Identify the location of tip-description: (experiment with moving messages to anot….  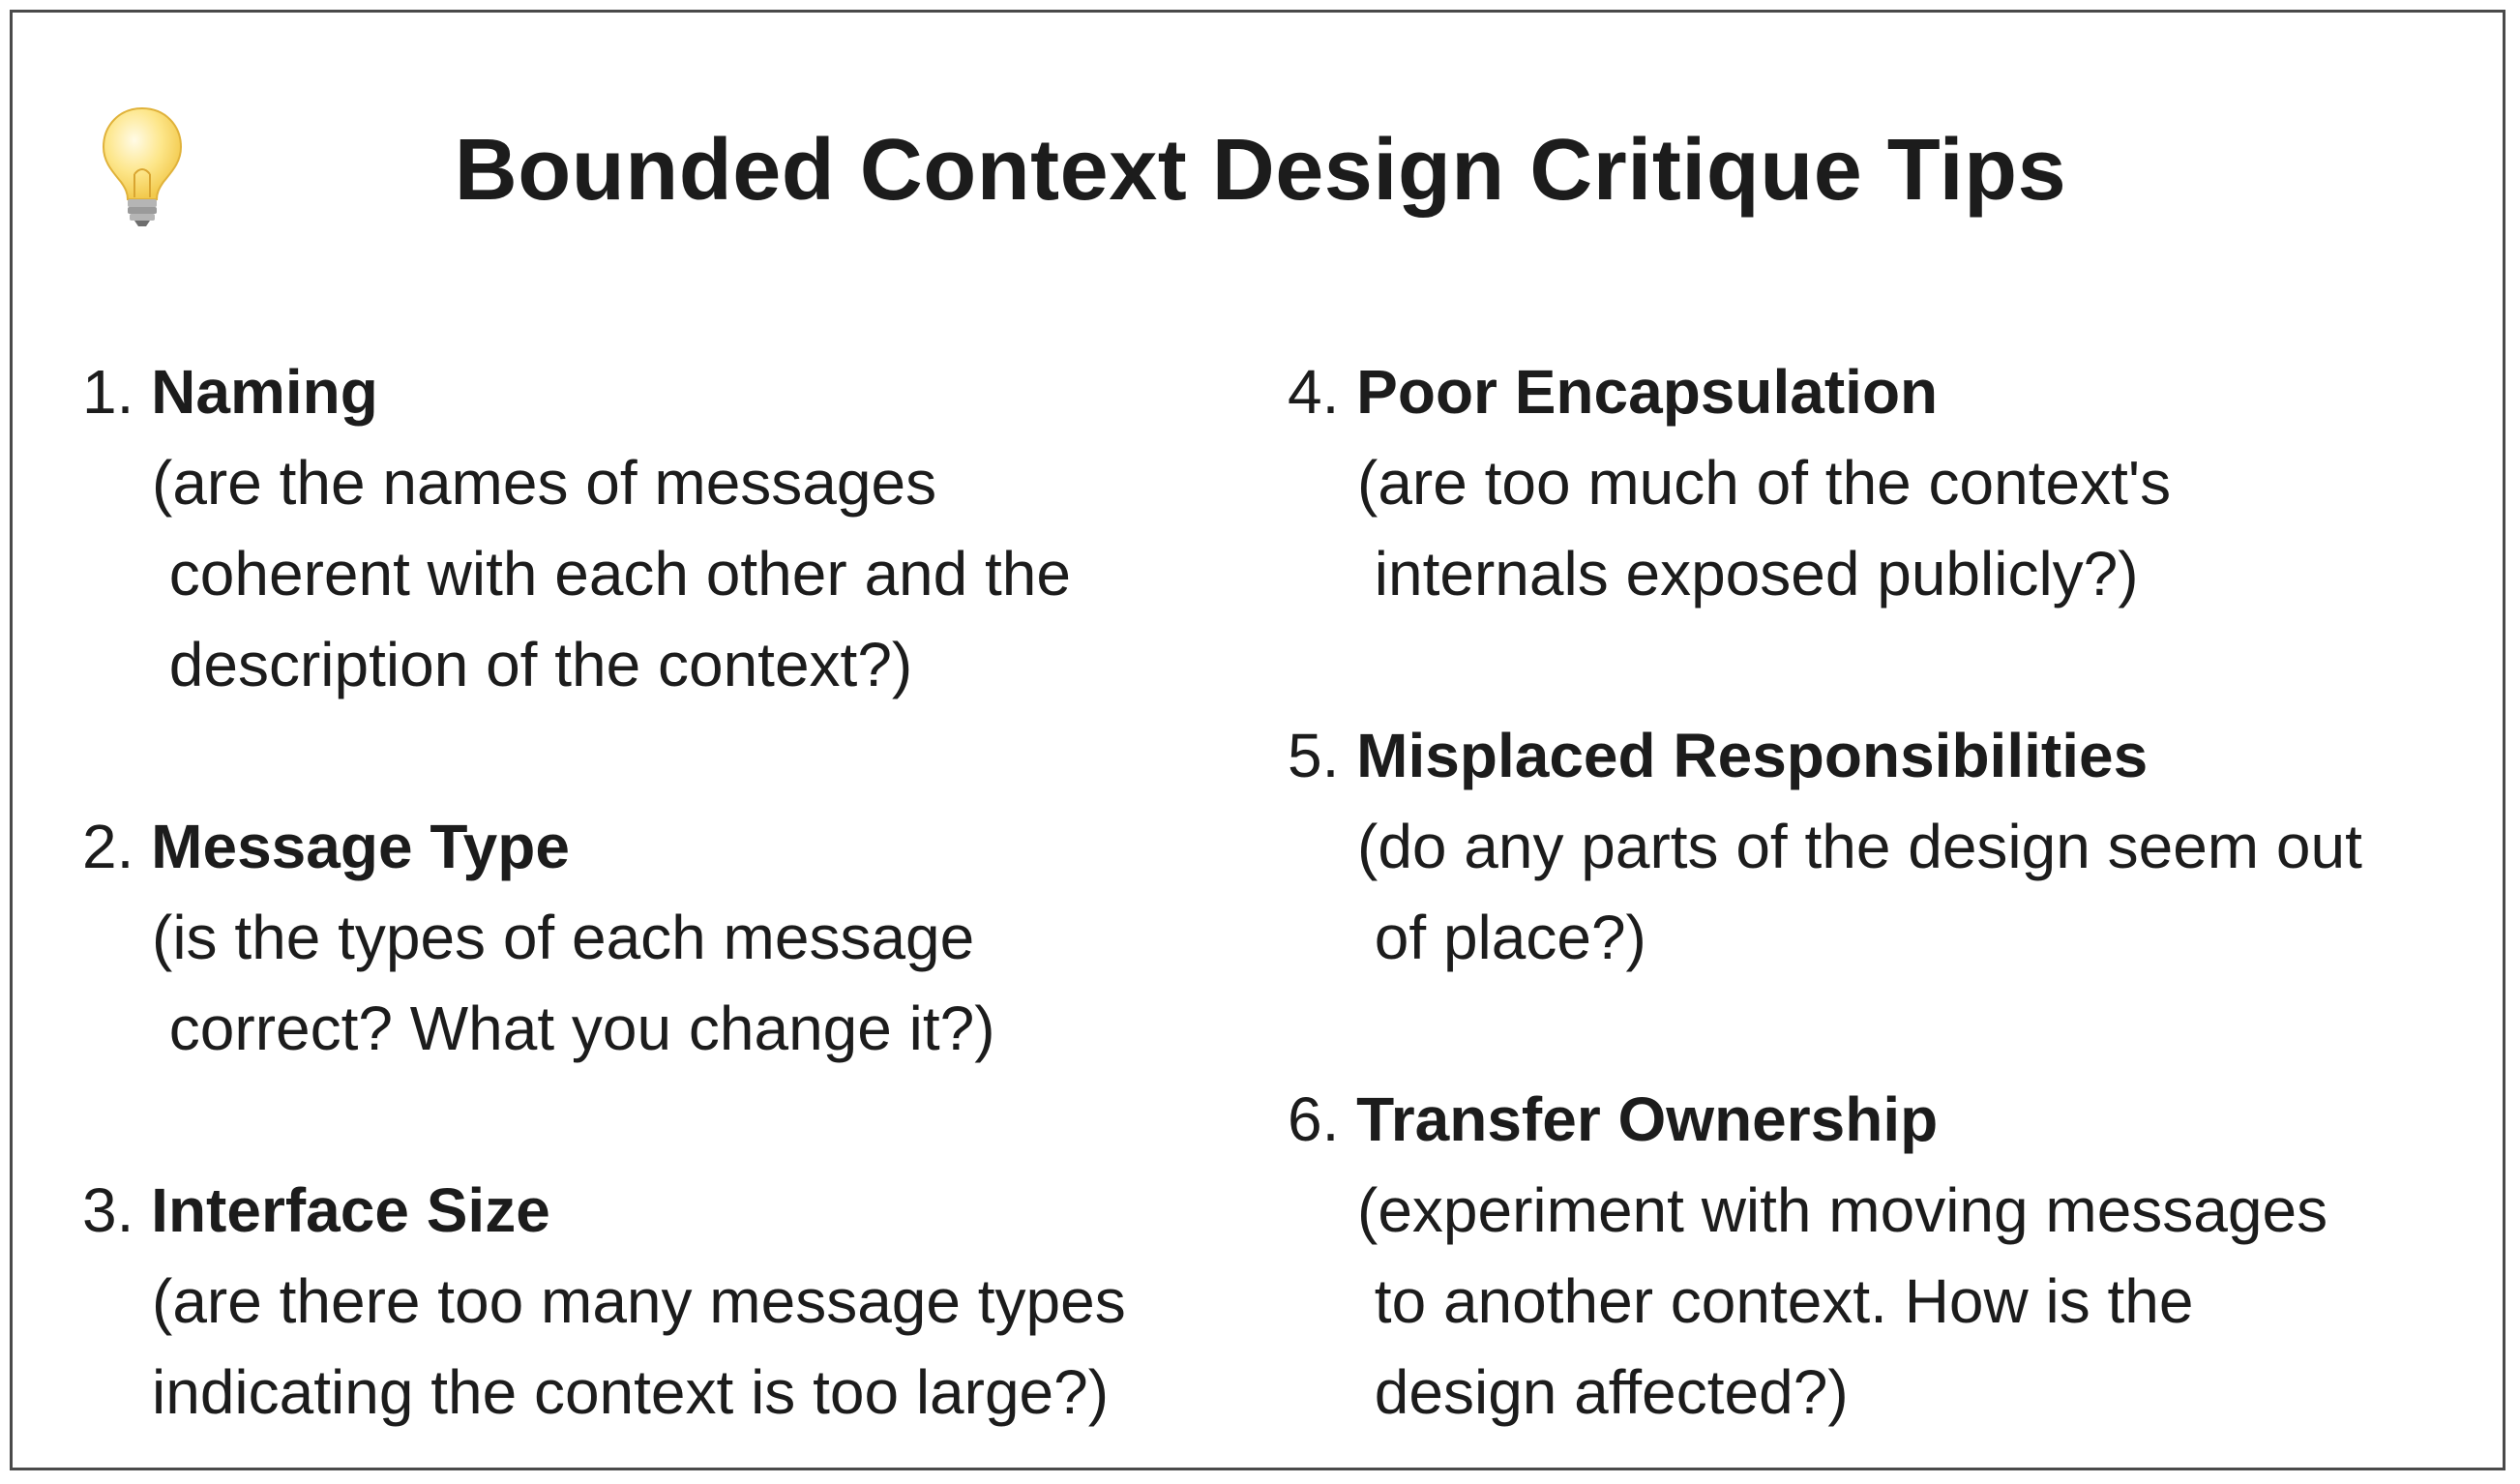
(1842, 1301).